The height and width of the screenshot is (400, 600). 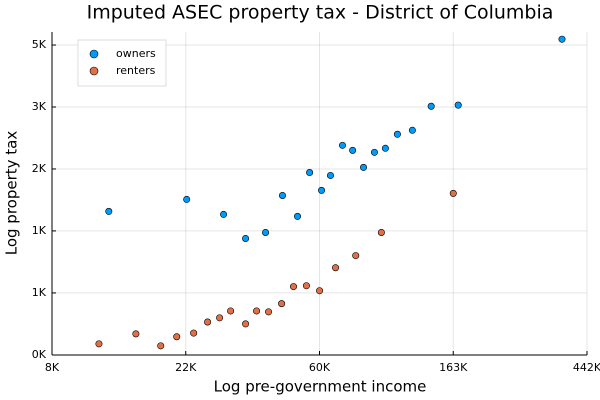 I want to click on y-tick-label: 5K, so click(x=39, y=44).